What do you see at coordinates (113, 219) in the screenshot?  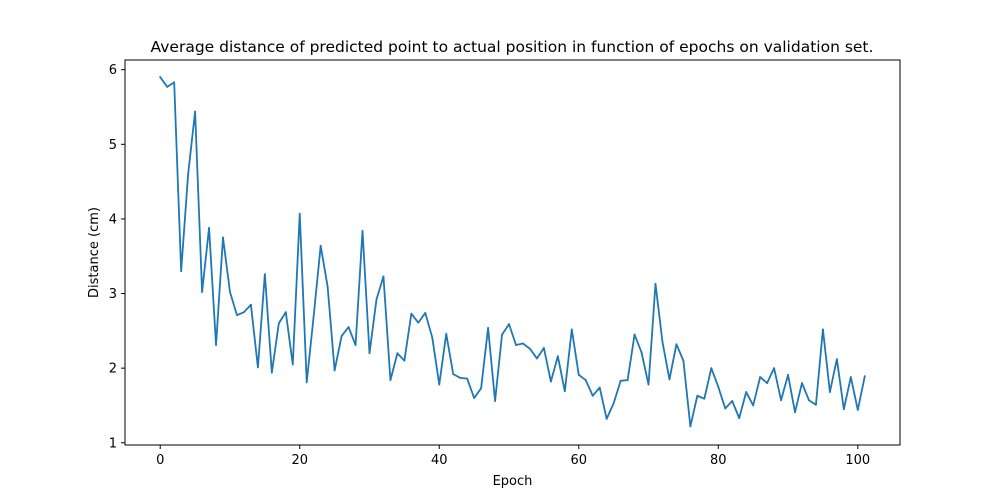 I see `y-tick-label: 4` at bounding box center [113, 219].